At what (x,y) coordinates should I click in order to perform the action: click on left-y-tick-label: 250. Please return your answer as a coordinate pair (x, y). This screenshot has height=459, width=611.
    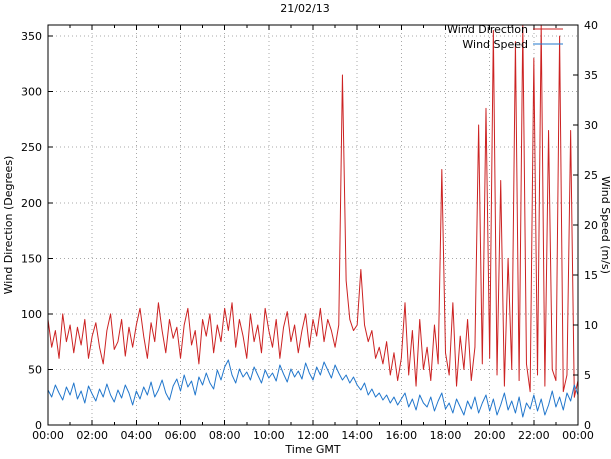
    Looking at the image, I should click on (31, 147).